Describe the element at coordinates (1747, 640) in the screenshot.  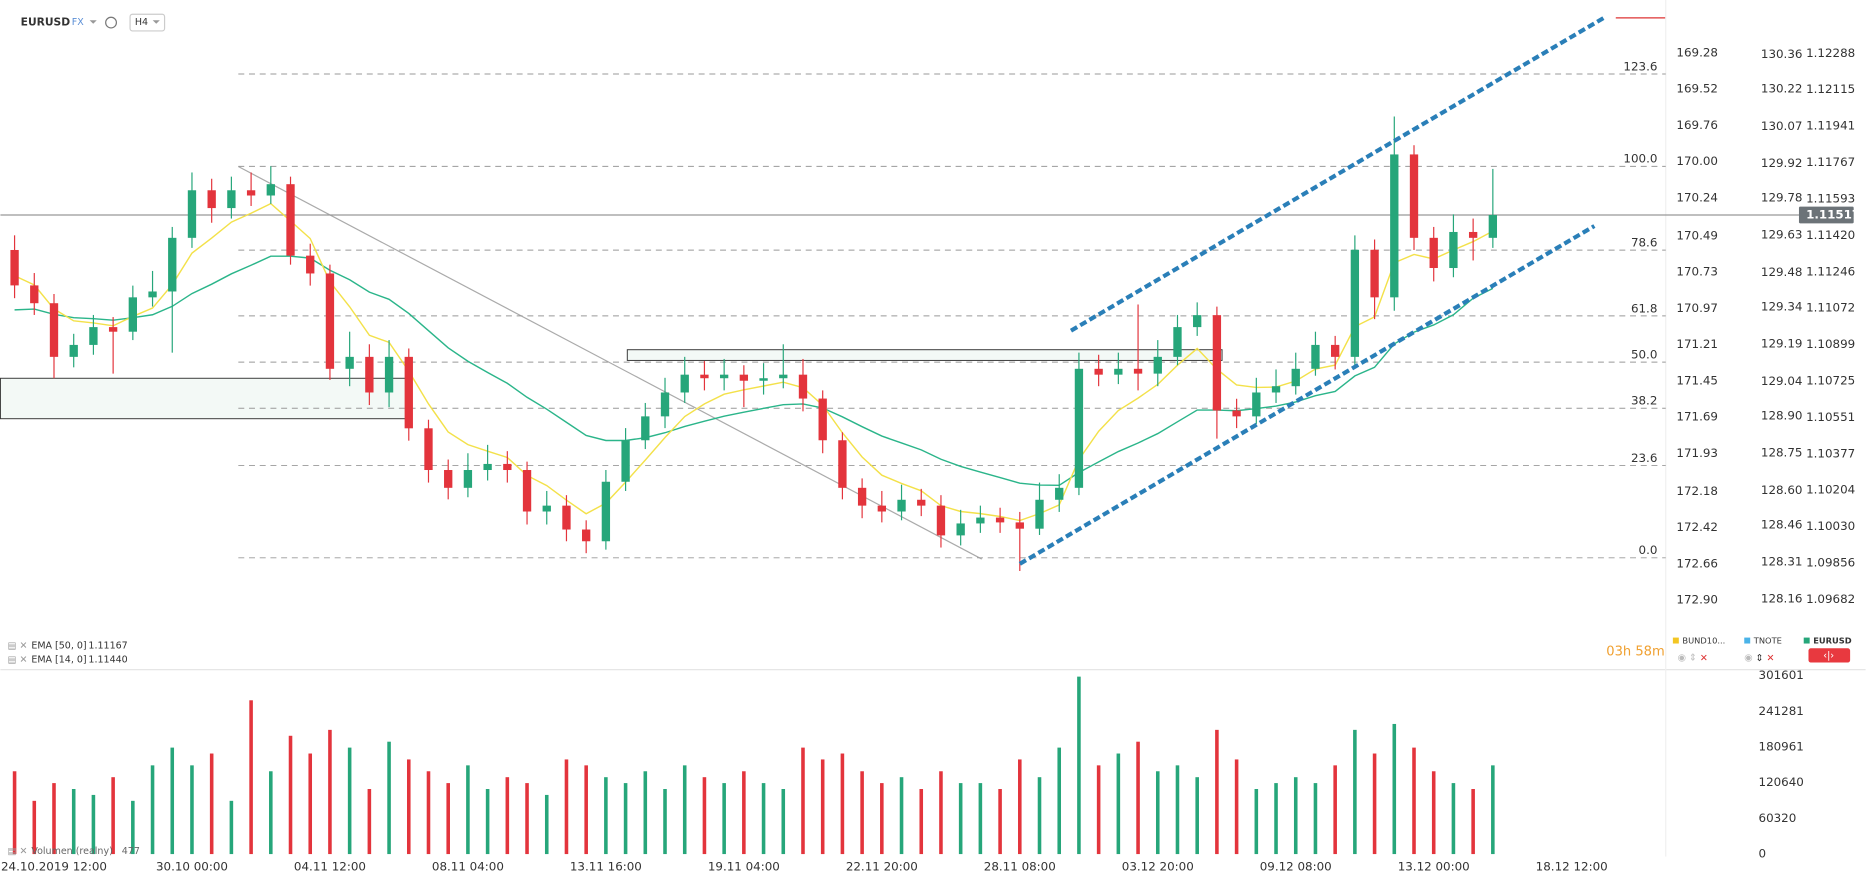
I see `instrument-color` at that location.